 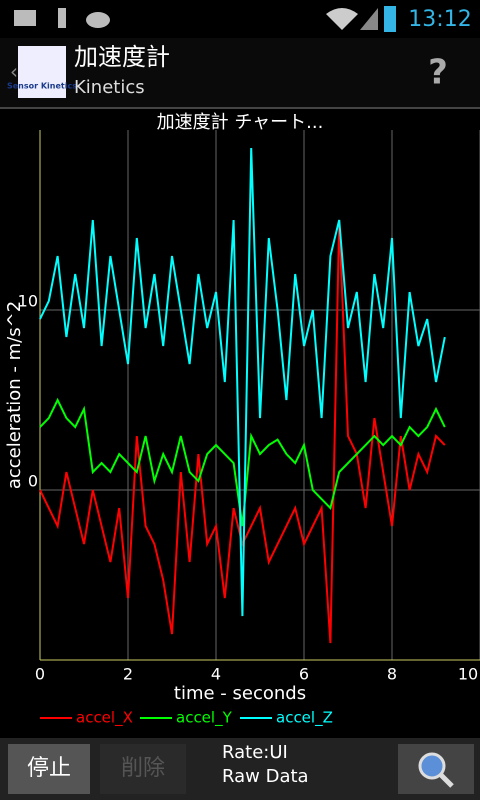 I want to click on legend-label: accel_Y, so click(x=204, y=718).